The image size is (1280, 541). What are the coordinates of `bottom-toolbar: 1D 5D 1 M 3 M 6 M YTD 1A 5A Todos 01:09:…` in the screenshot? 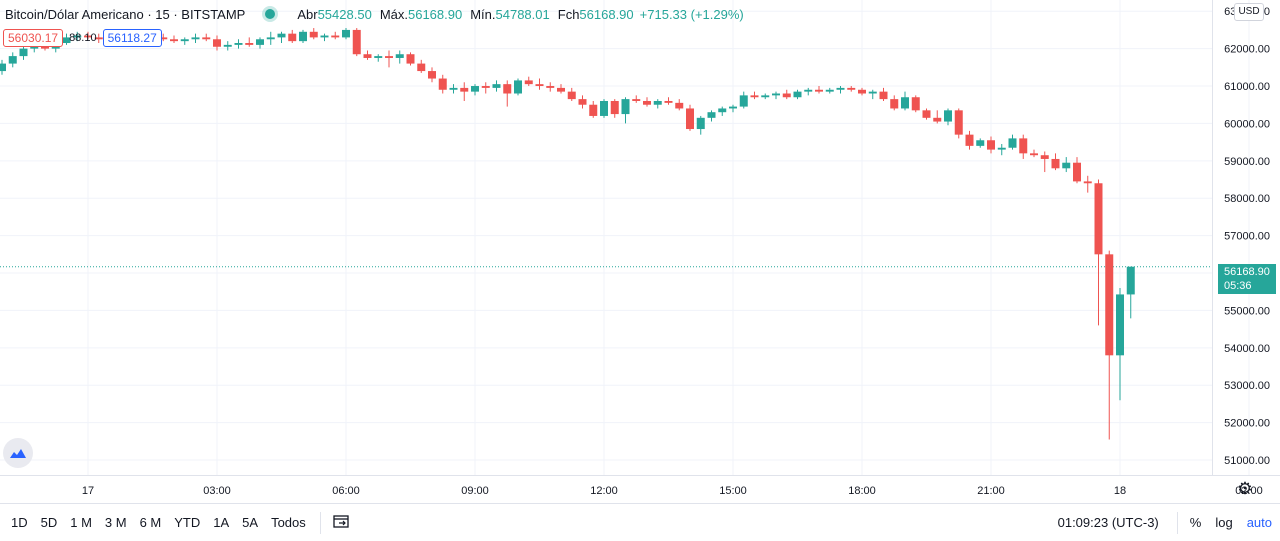 It's located at (640, 522).